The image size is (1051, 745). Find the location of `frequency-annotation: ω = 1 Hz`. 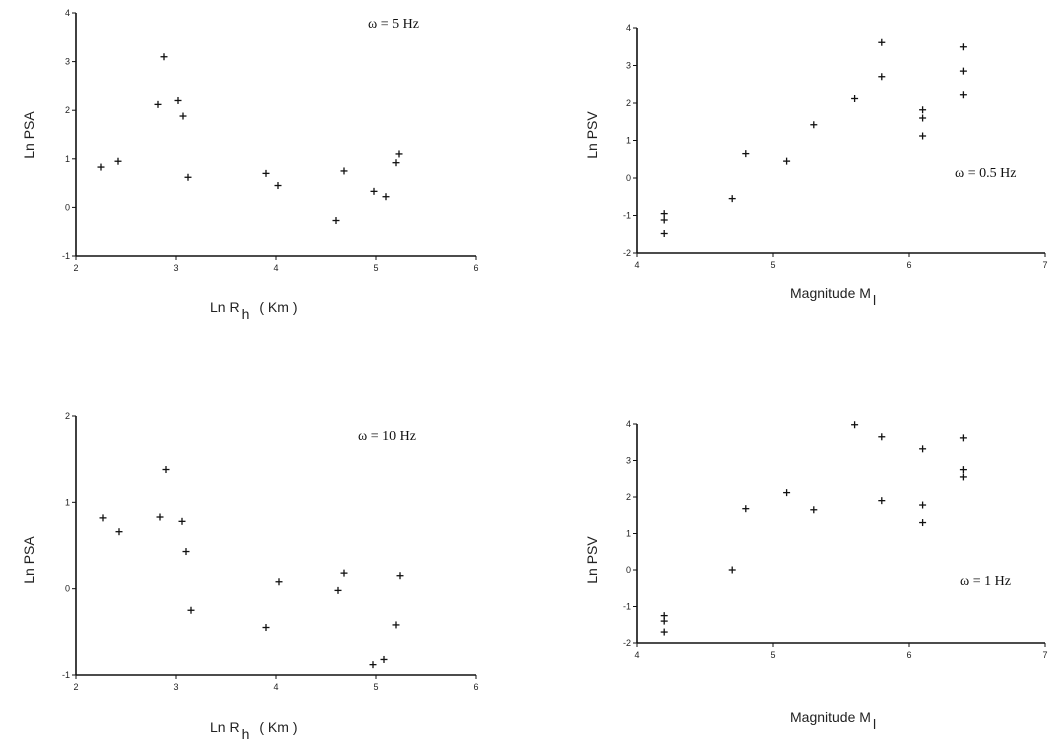

frequency-annotation: ω = 1 Hz is located at coordinates (985, 581).